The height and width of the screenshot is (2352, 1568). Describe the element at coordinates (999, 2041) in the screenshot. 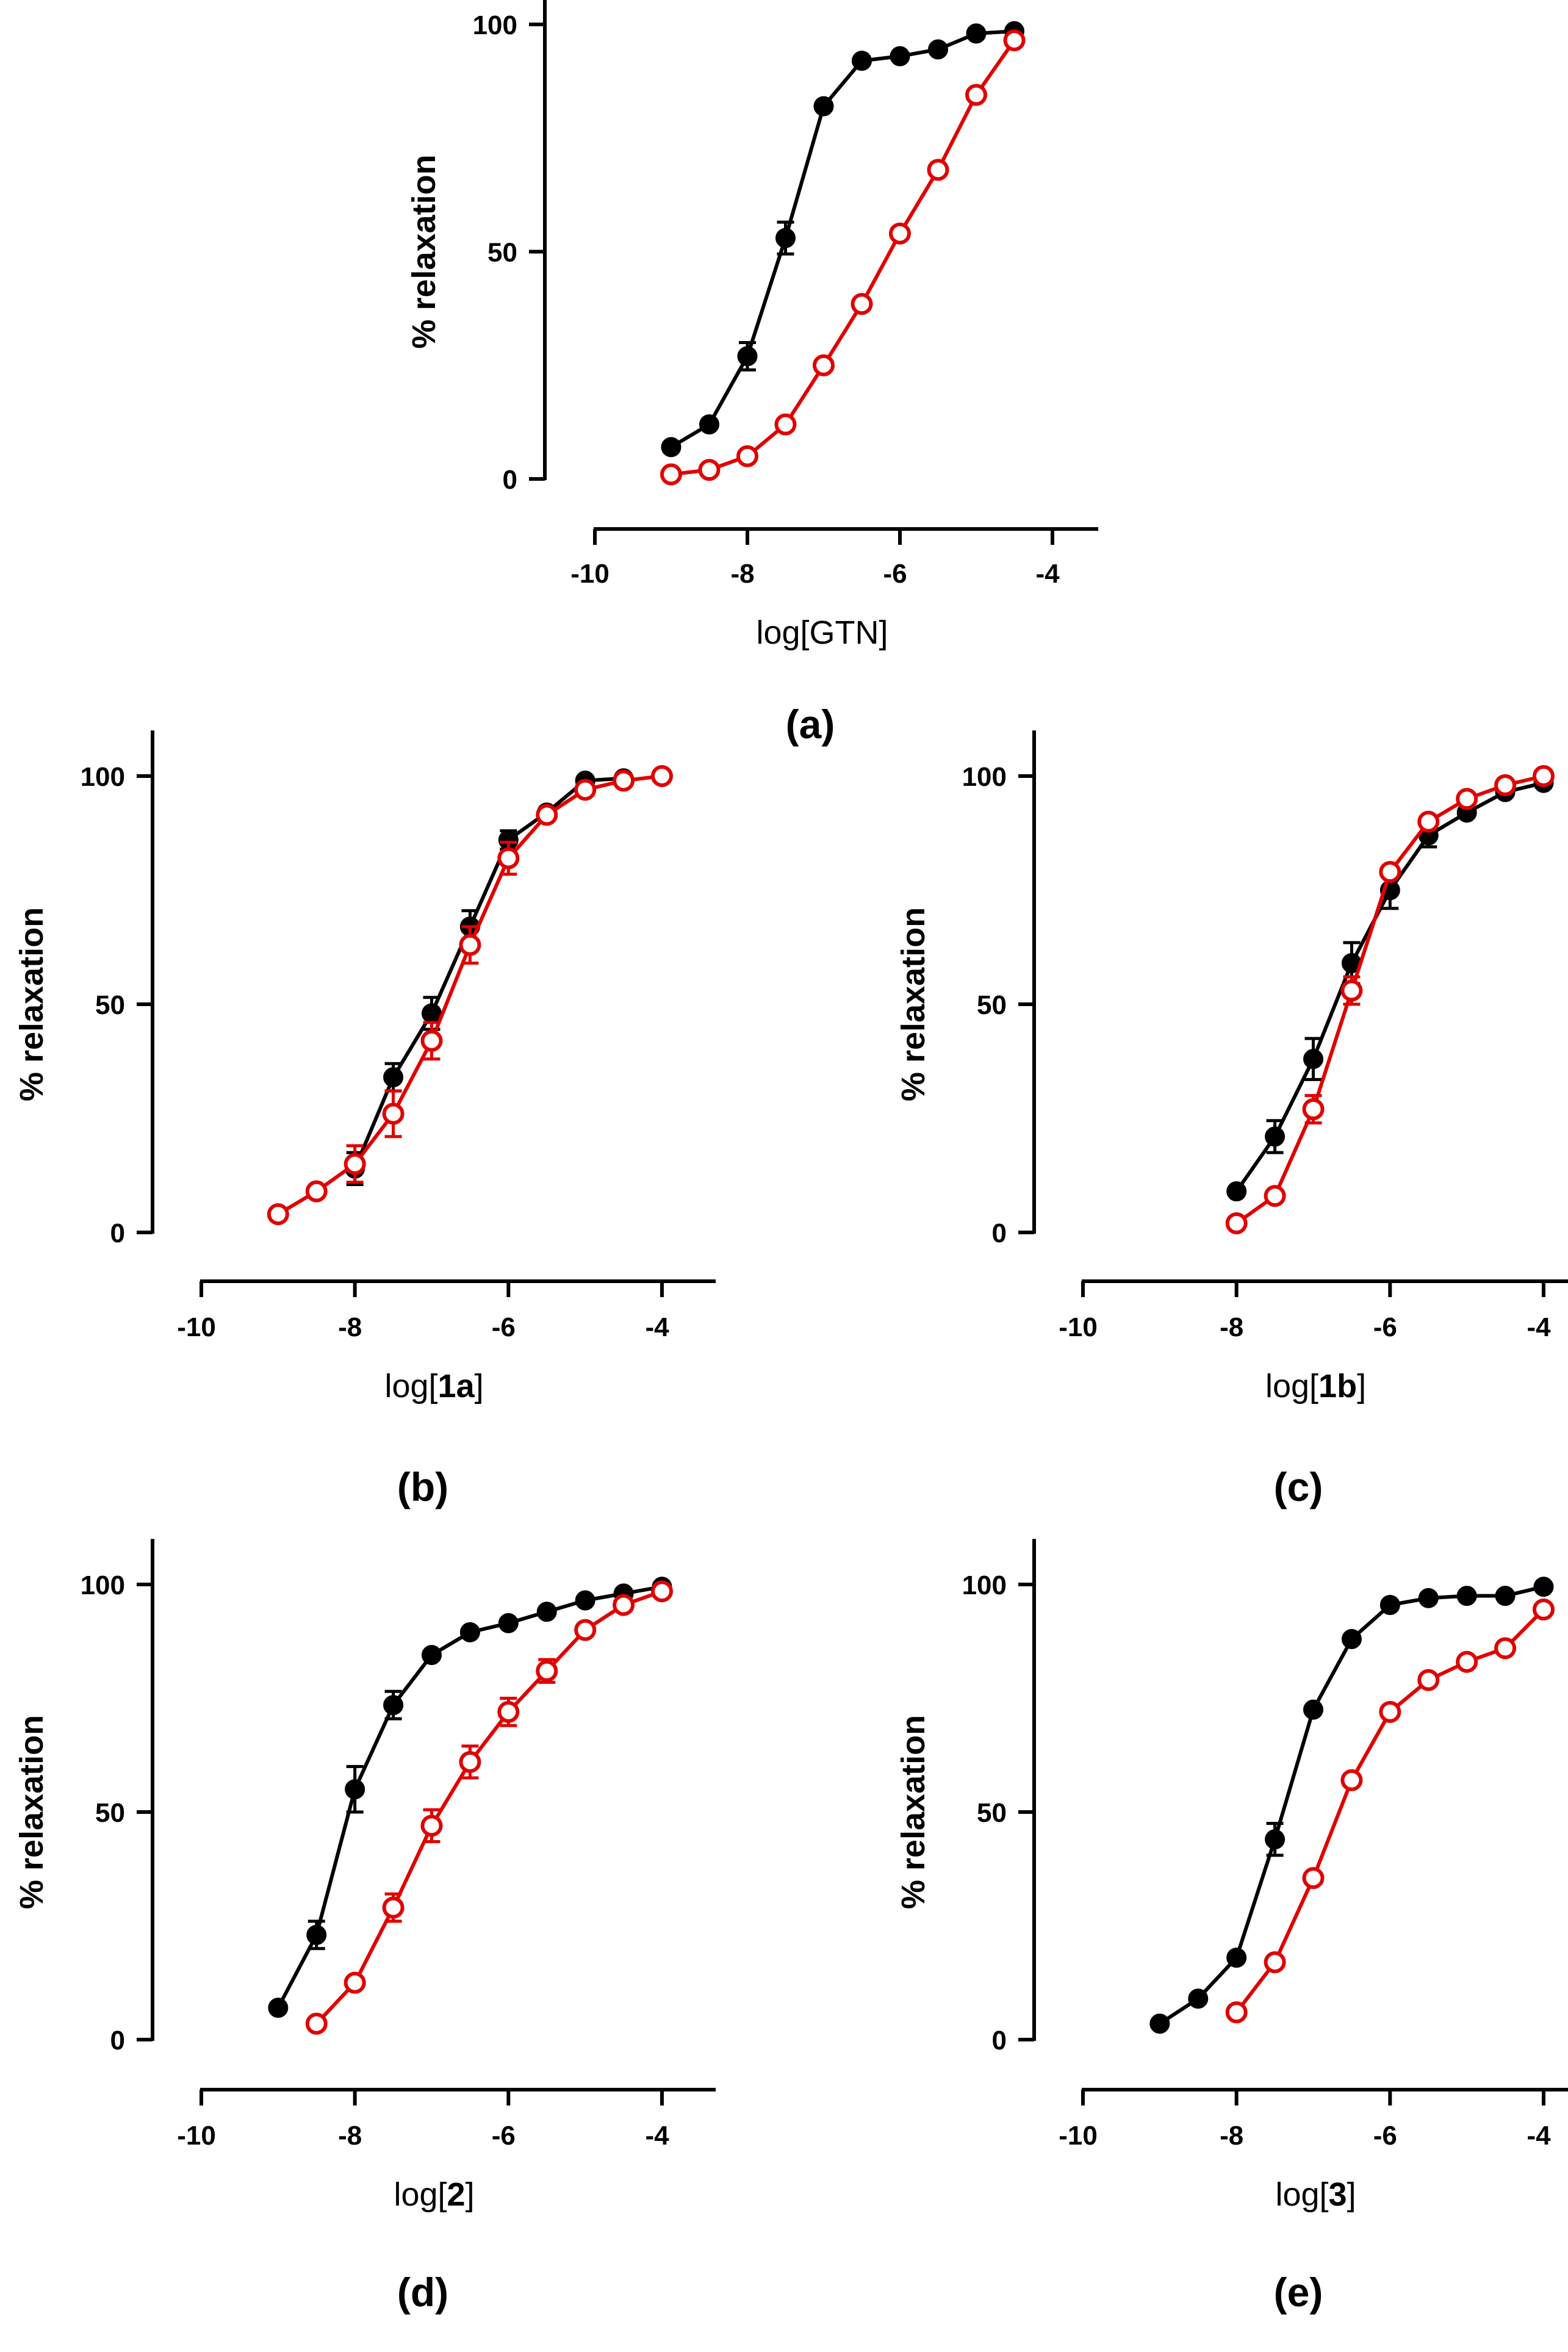

I see `panel-e-y-tick-label: 0` at that location.